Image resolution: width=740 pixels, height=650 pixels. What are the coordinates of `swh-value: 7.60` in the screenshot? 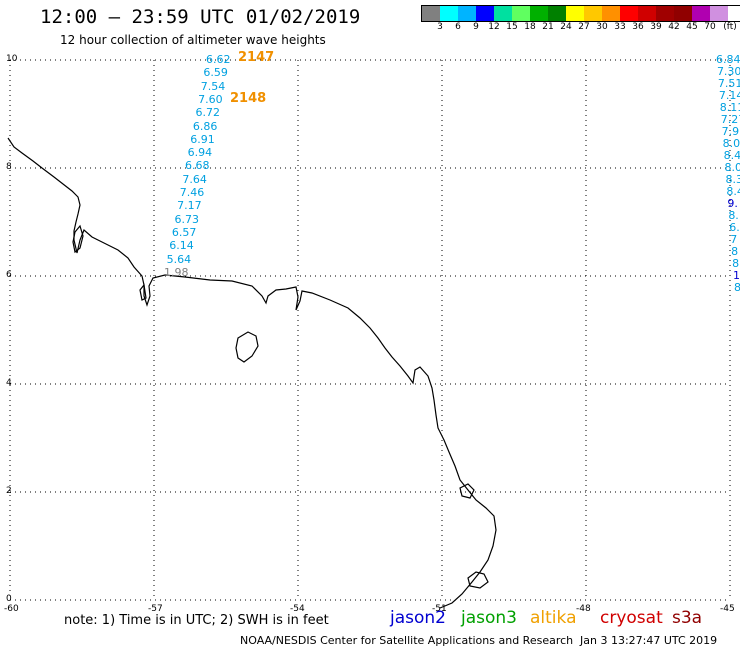 It's located at (210, 99).